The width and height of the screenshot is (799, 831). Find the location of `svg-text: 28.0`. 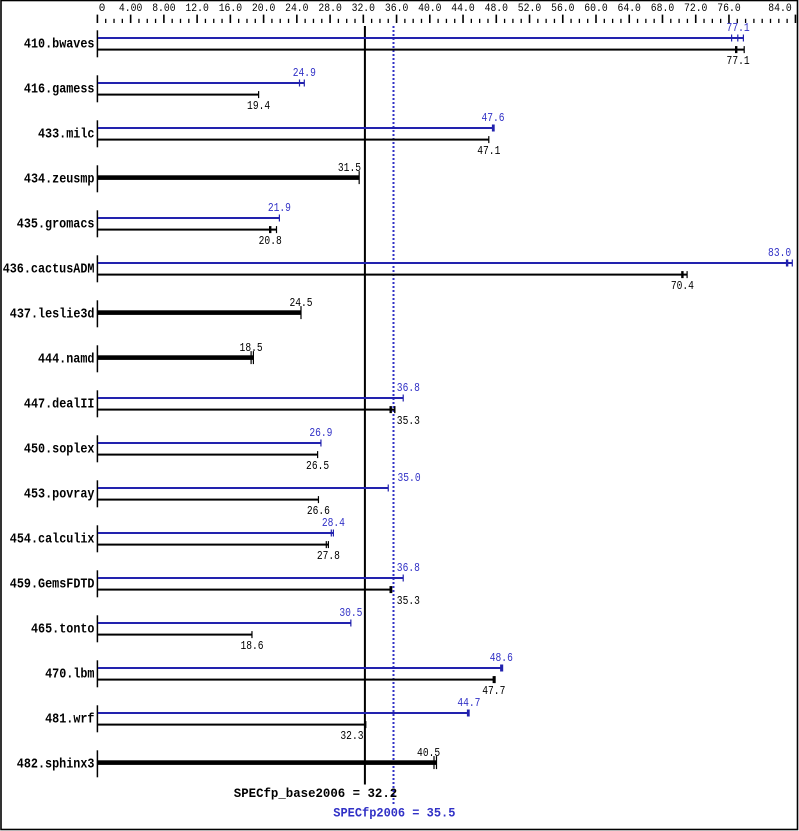

svg-text: 28.0 is located at coordinates (329, 9).